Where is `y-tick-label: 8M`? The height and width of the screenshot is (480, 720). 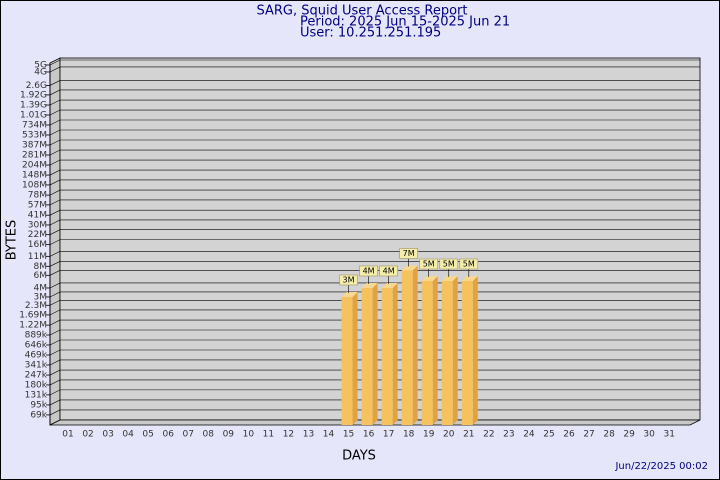 y-tick-label: 8M is located at coordinates (41, 267).